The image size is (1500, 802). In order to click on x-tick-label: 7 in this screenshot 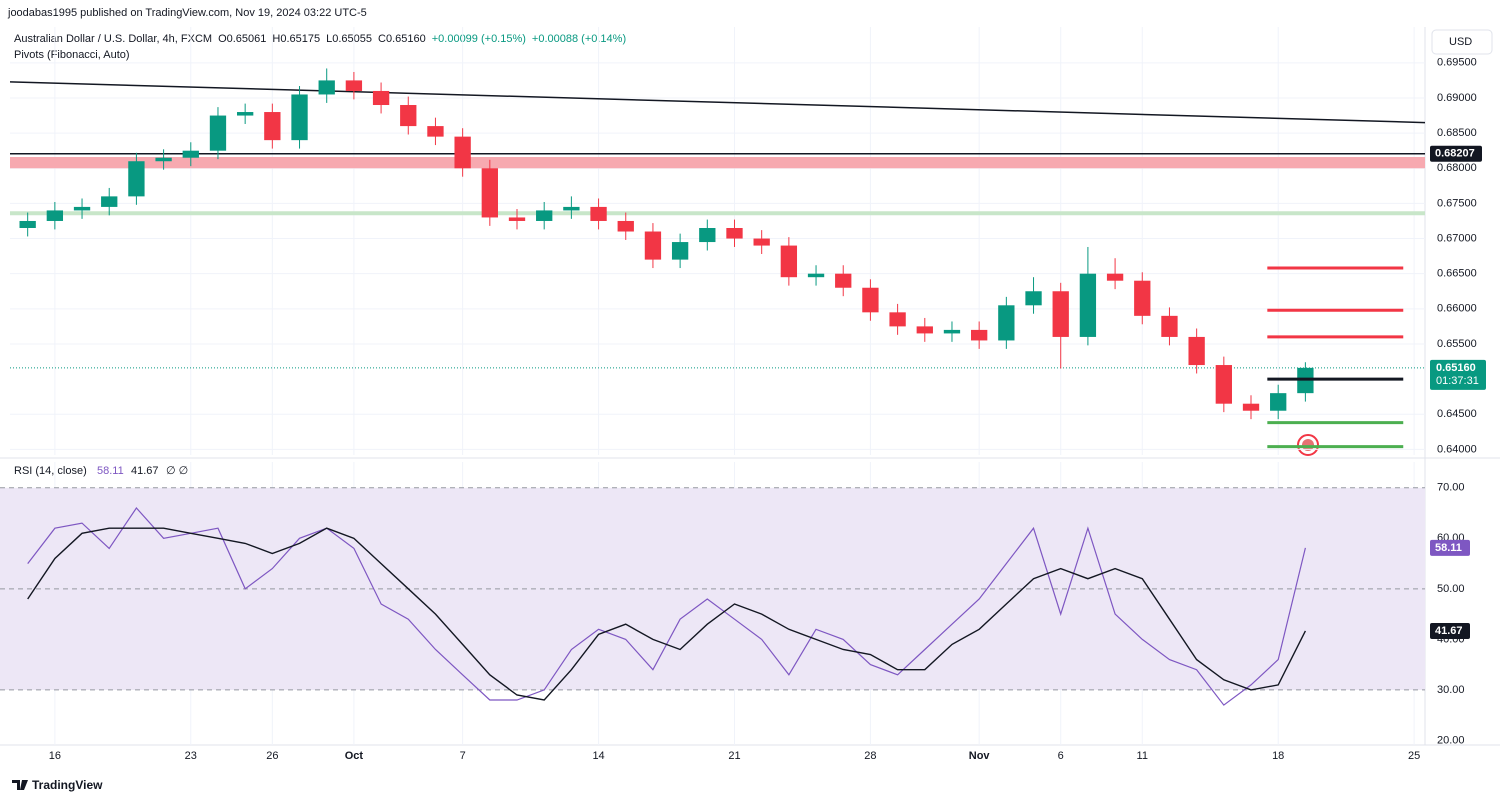, I will do `click(463, 756)`.